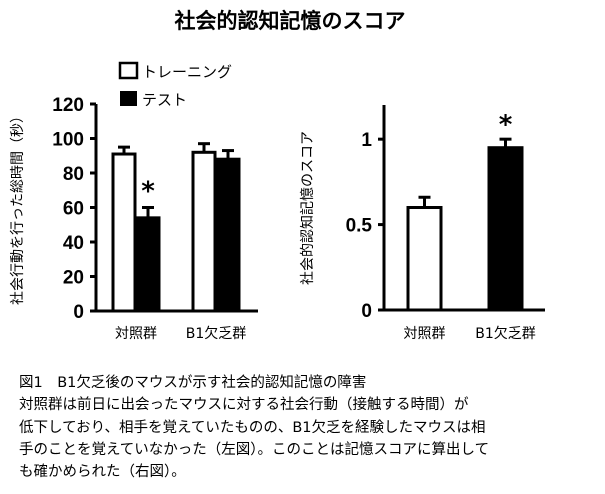 The image size is (605, 494). Describe the element at coordinates (68, 140) in the screenshot. I see `y-tick-label: 100` at that location.